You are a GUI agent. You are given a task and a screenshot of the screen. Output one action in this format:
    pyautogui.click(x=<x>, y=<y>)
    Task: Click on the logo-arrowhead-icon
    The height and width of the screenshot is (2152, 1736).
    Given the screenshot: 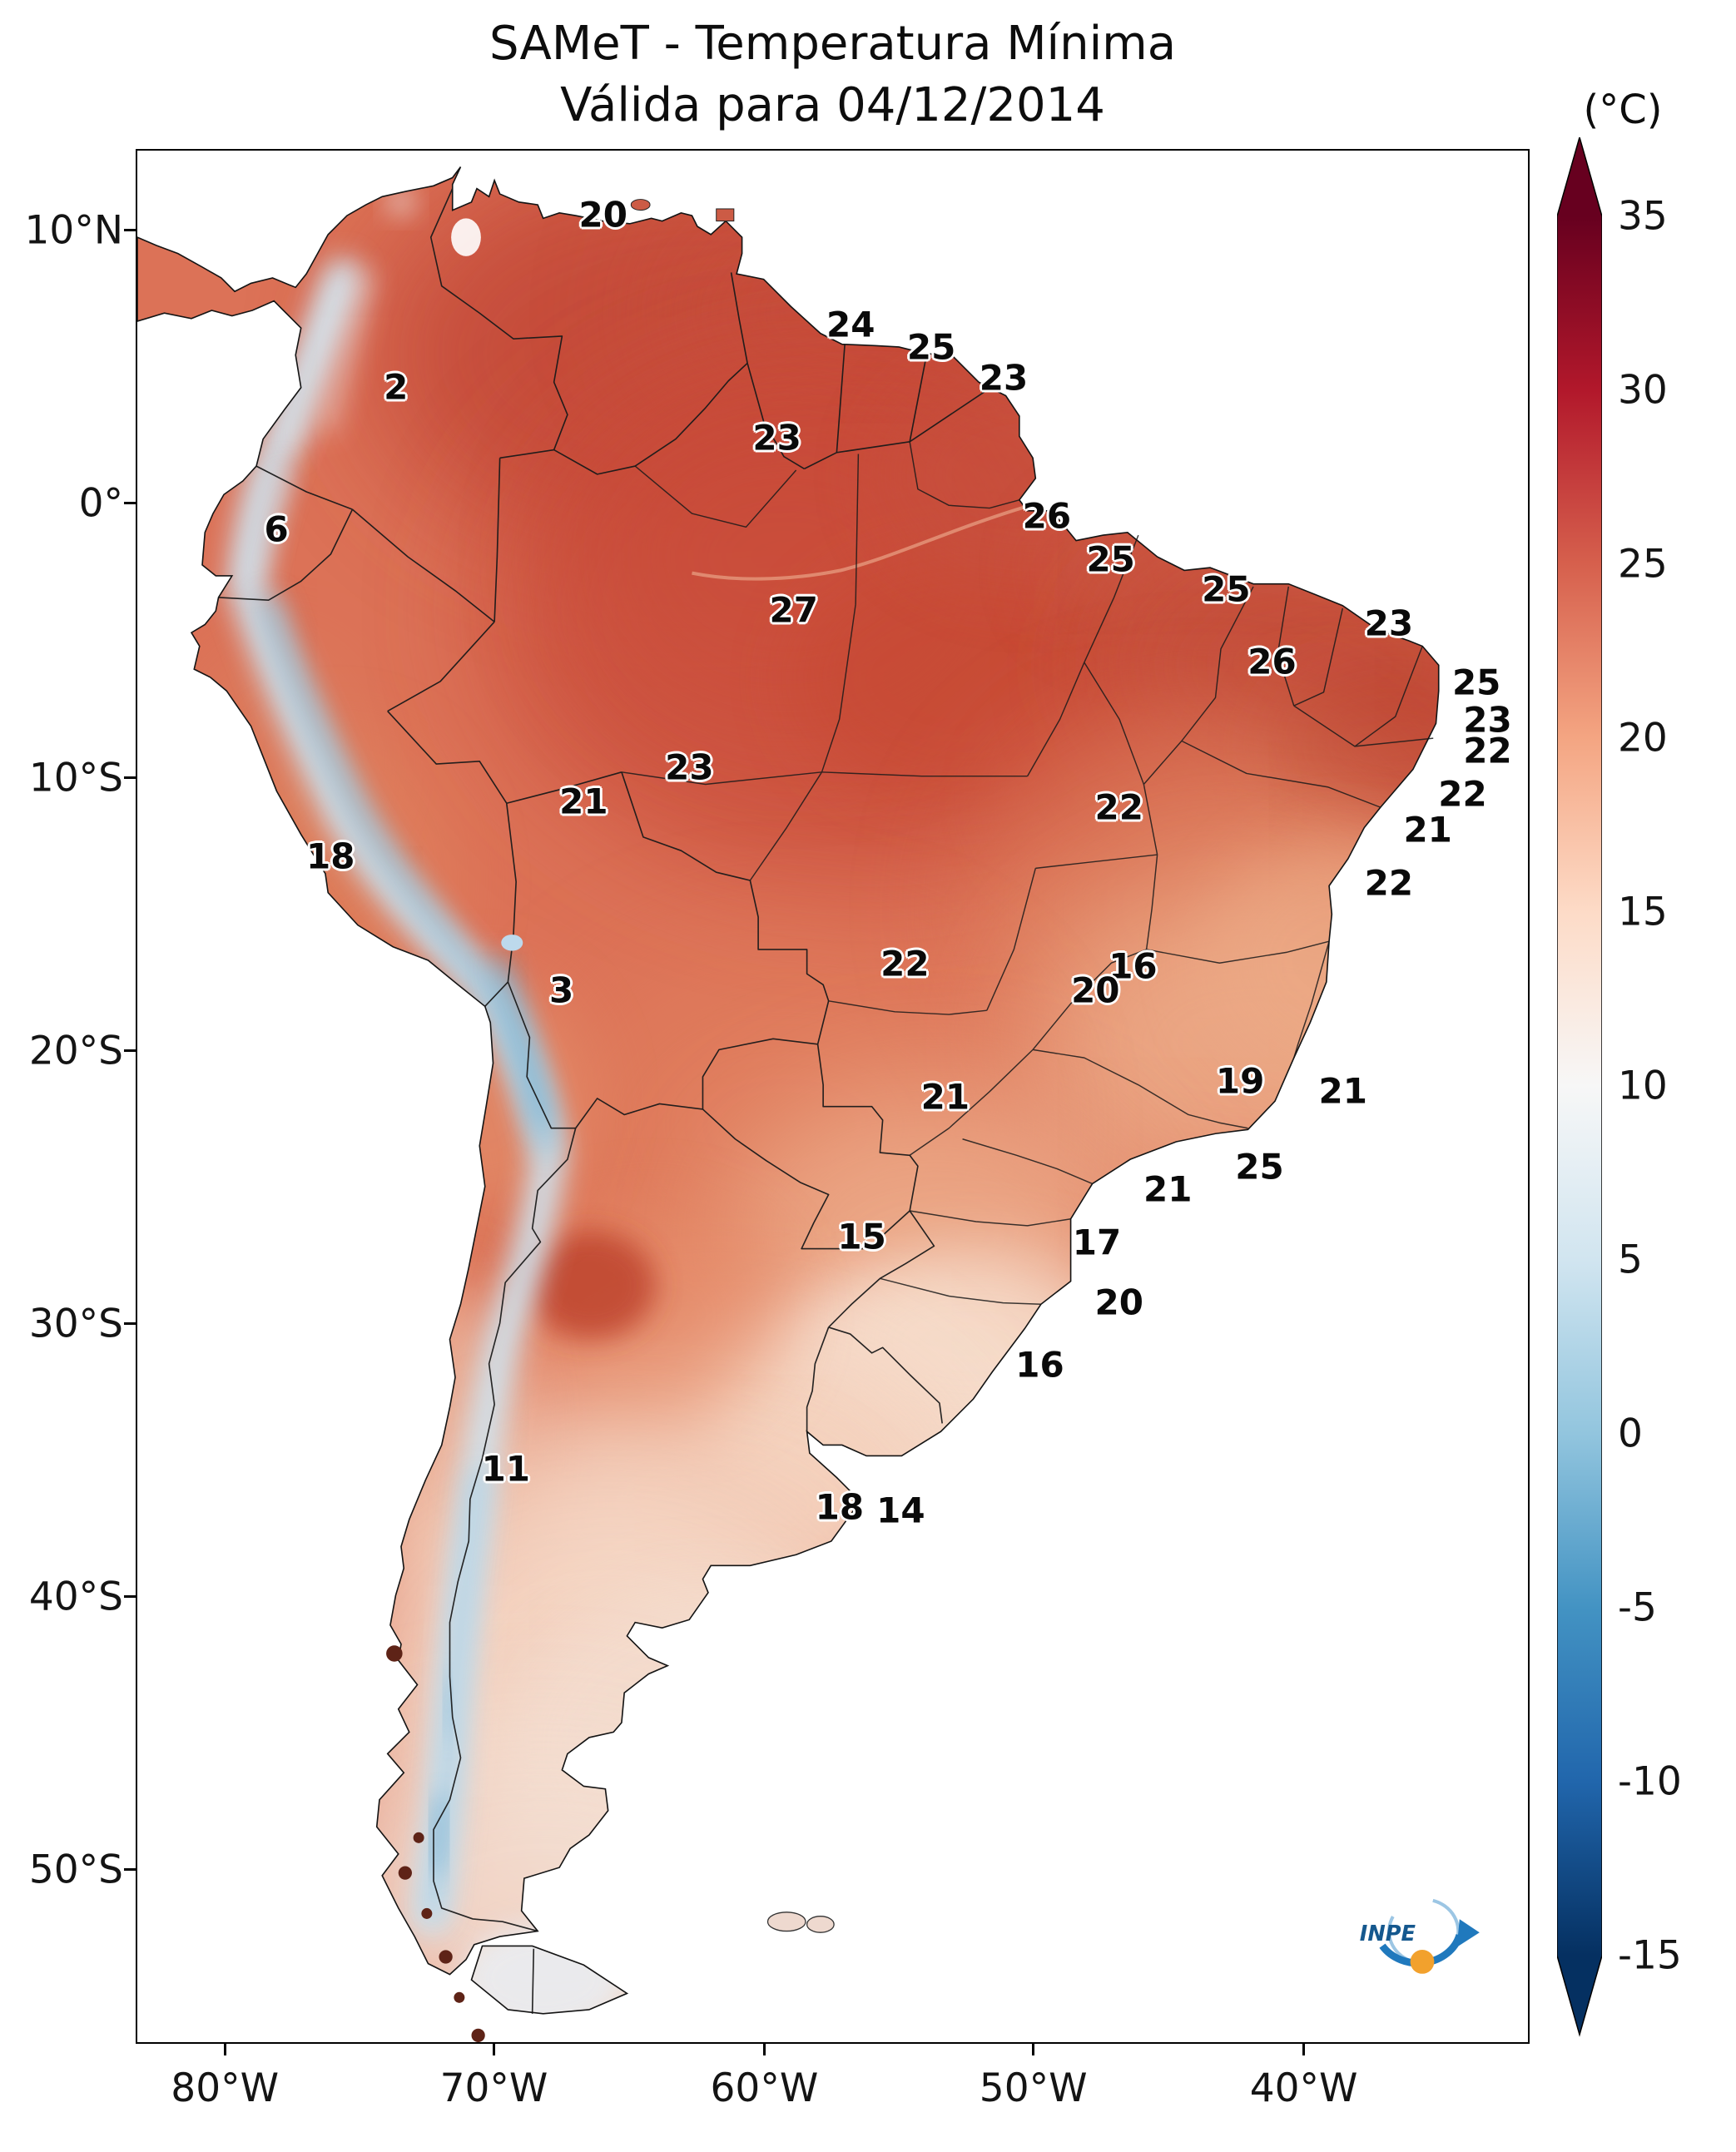 What is the action you would take?
    pyautogui.click(x=1468, y=1933)
    